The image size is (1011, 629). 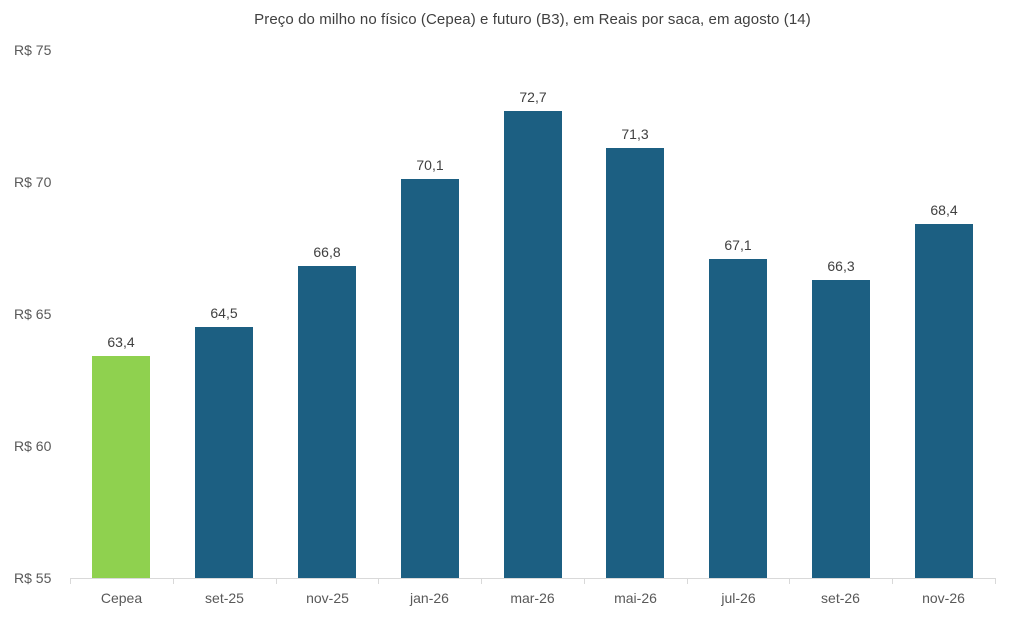 What do you see at coordinates (33, 182) in the screenshot?
I see `y-axis-label: R$ 70` at bounding box center [33, 182].